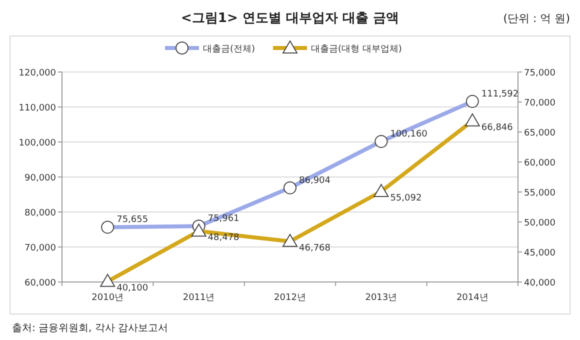 Image resolution: width=580 pixels, height=340 pixels. I want to click on legend-item: 대출금(대형 대부업체), so click(337, 47).